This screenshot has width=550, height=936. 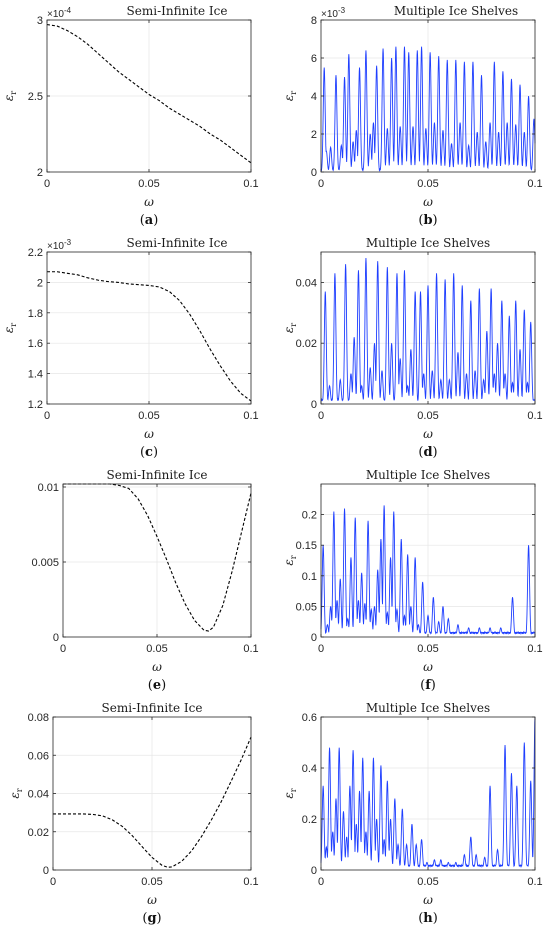 What do you see at coordinates (45, 563) in the screenshot?
I see `y-tick-label: 0.005` at bounding box center [45, 563].